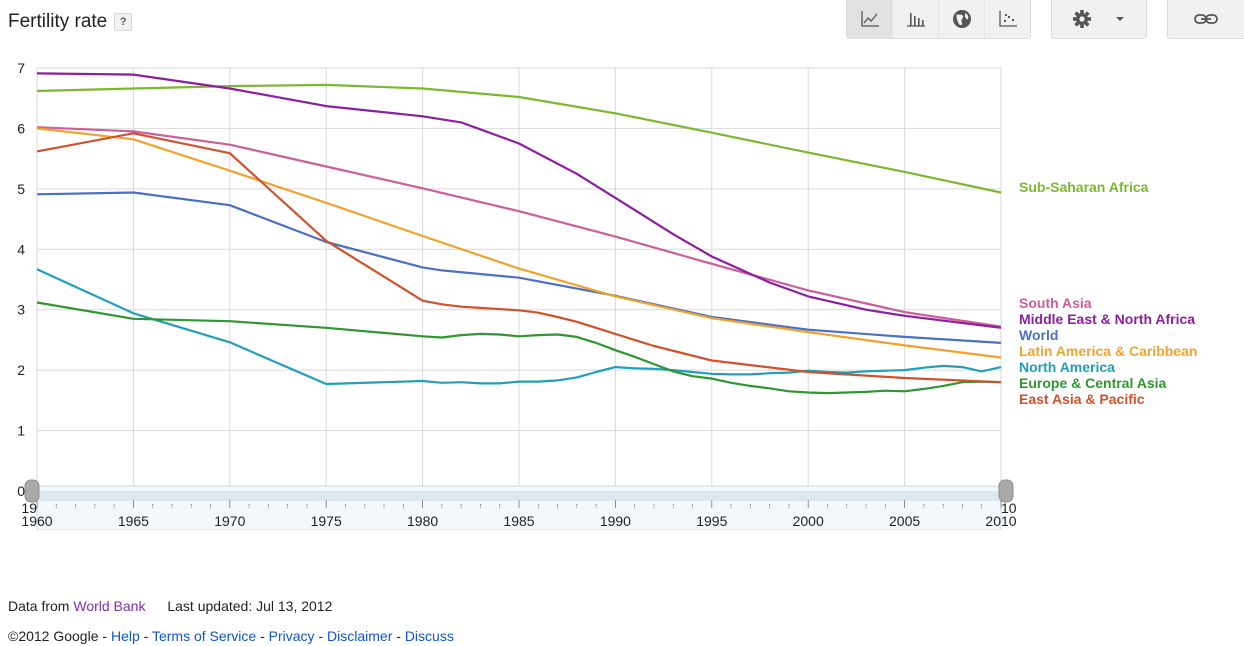 The width and height of the screenshot is (1244, 646). What do you see at coordinates (53, 636) in the screenshot?
I see `copyright-label: ©2012 Google` at bounding box center [53, 636].